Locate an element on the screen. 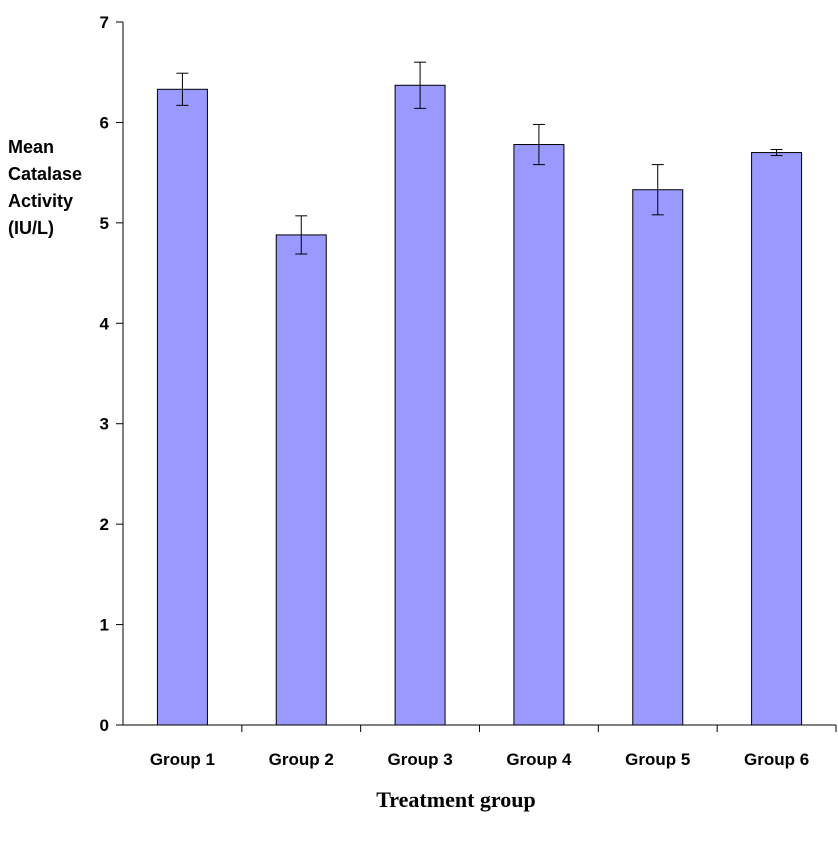 This screenshot has width=838, height=845. y-axis-label: Mean Catalase Activity (IU/L) is located at coordinates (45, 187).